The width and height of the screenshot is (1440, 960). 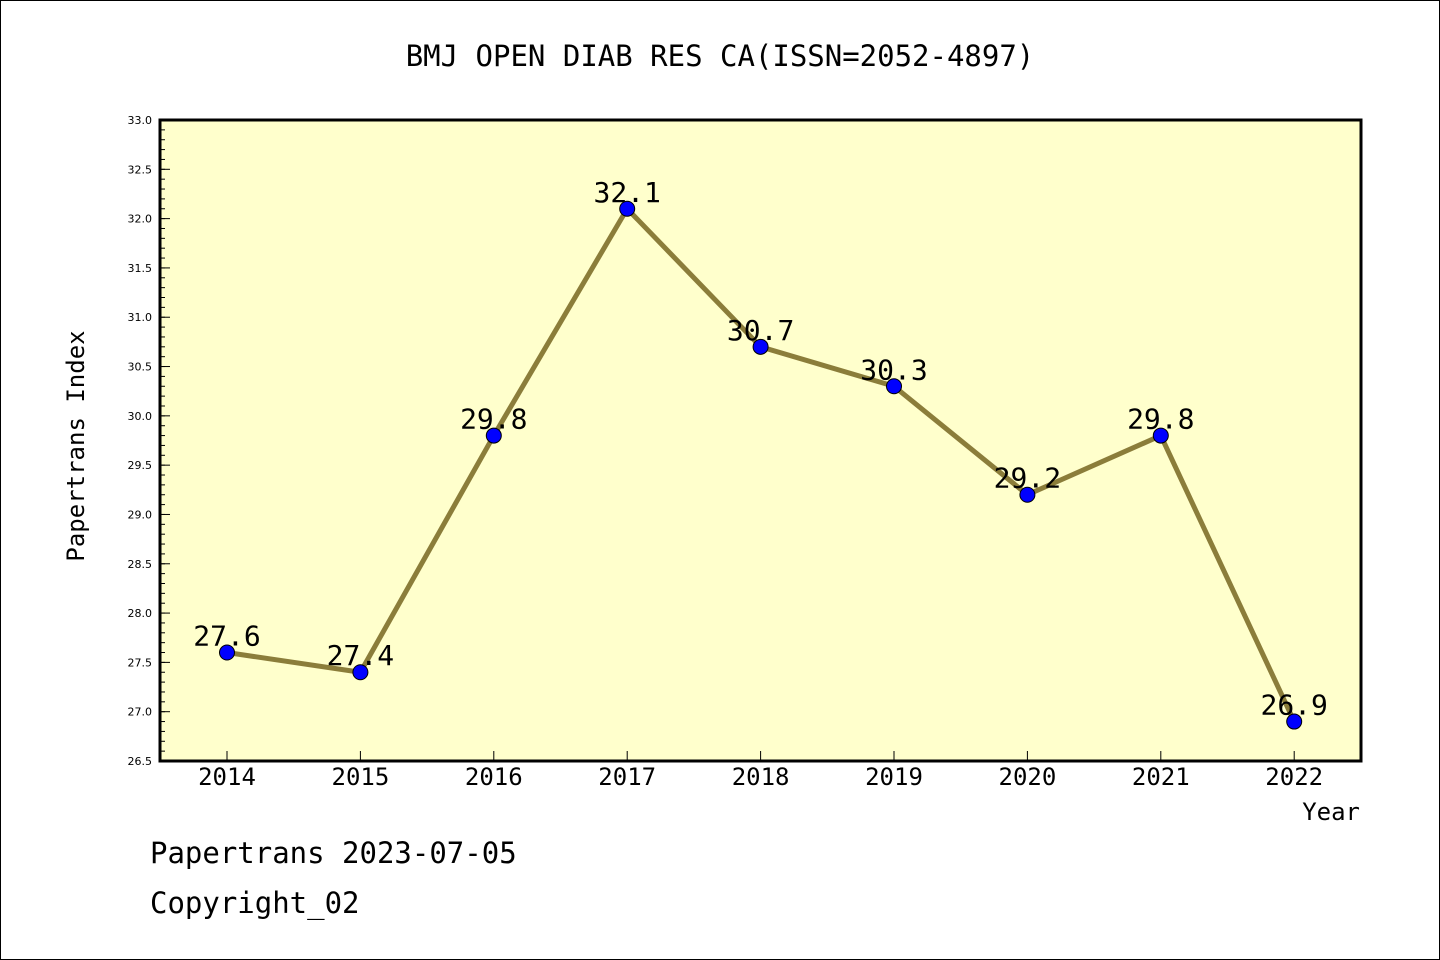 What do you see at coordinates (140, 761) in the screenshot?
I see `y-tick-label: 26.5` at bounding box center [140, 761].